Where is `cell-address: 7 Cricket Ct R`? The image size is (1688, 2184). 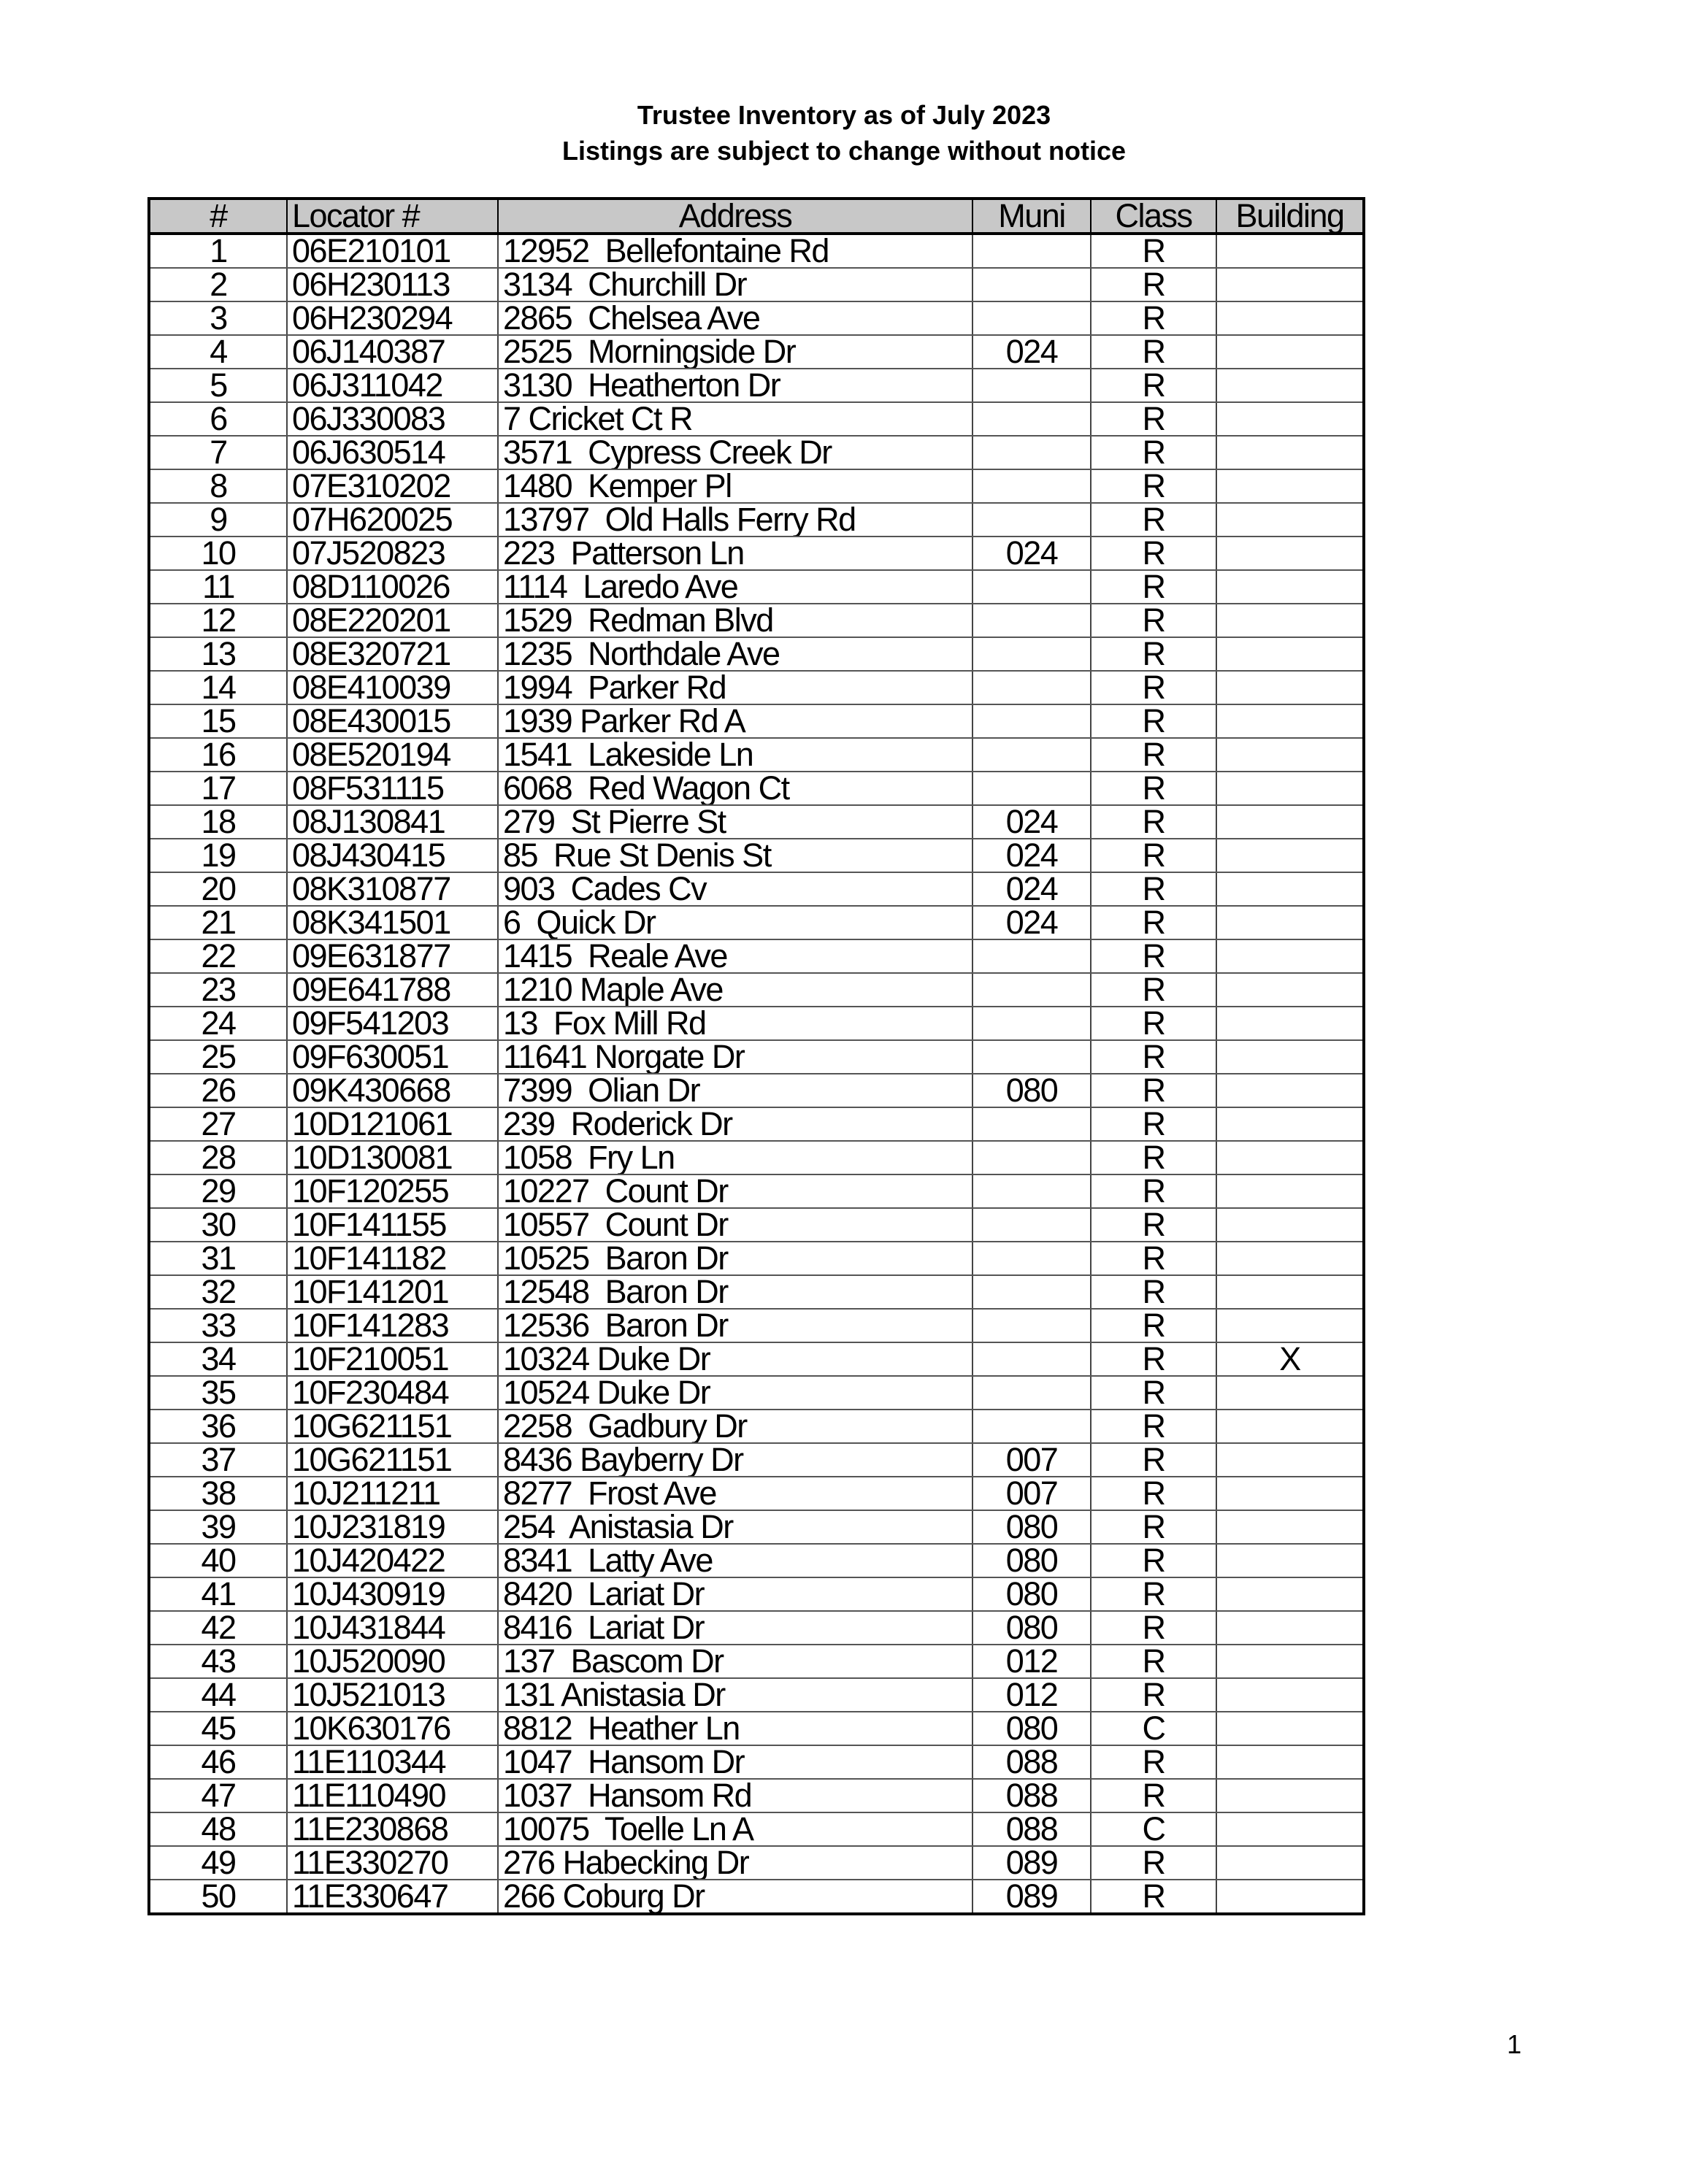 cell-address: 7 Cricket Ct R is located at coordinates (734, 420).